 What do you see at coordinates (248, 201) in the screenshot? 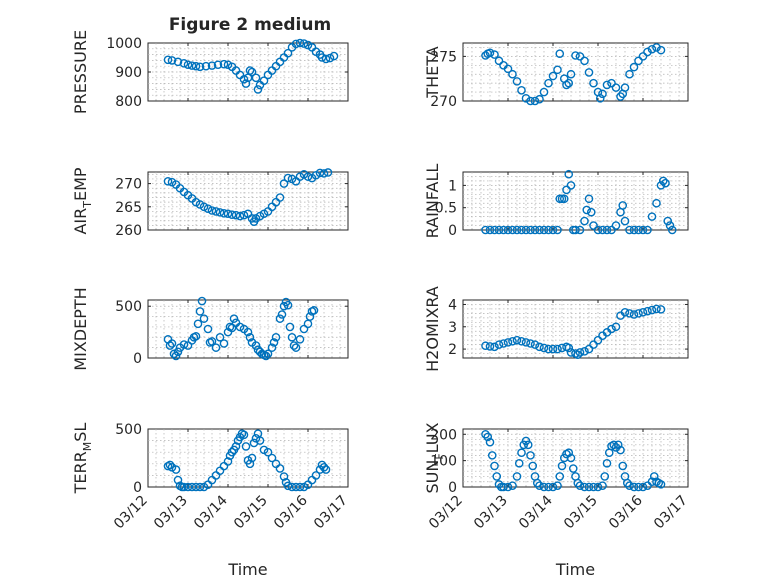
I see `axes-box` at bounding box center [248, 201].